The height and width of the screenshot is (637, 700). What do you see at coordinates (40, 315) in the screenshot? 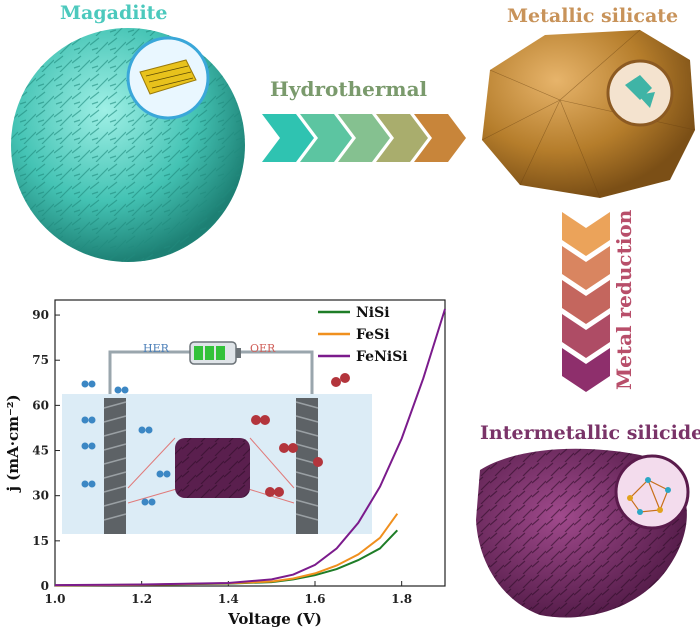
I see `y-tick-label: 90` at bounding box center [40, 315].